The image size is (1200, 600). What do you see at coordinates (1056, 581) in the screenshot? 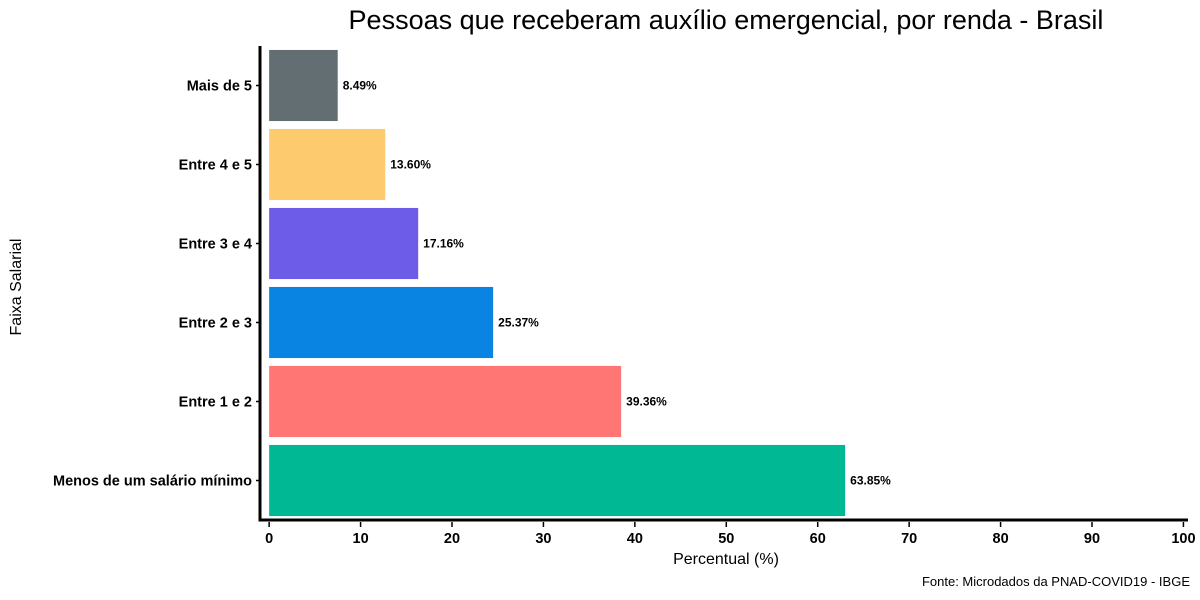
I see `source-caption: Fonte: Microdados da PNAD-COVID19 - IBGE` at bounding box center [1056, 581].